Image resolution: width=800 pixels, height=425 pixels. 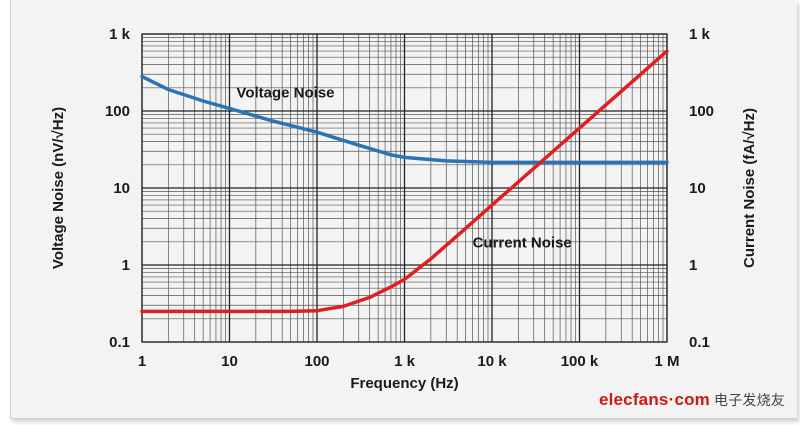 I want to click on series-line-voltage-noise, so click(x=404, y=119).